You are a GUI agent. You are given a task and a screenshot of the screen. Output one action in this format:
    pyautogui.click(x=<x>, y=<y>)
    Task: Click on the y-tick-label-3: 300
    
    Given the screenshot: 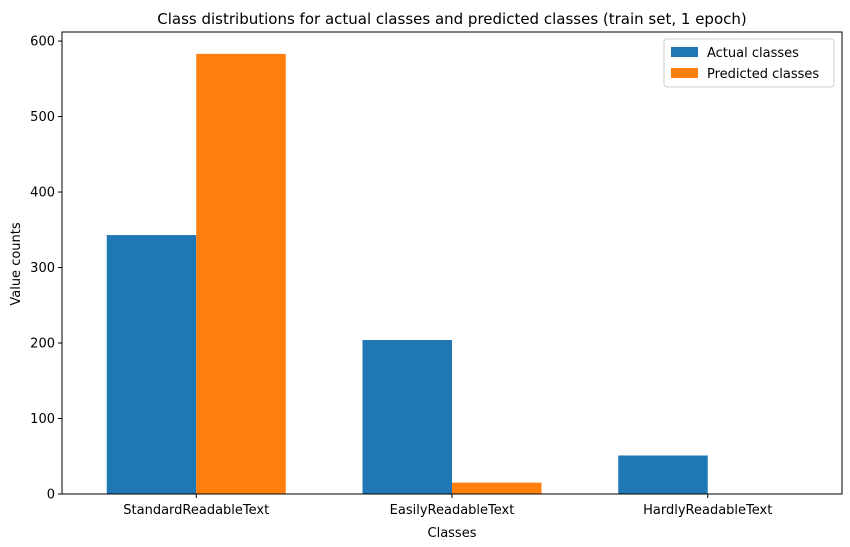 What is the action you would take?
    pyautogui.click(x=42, y=268)
    